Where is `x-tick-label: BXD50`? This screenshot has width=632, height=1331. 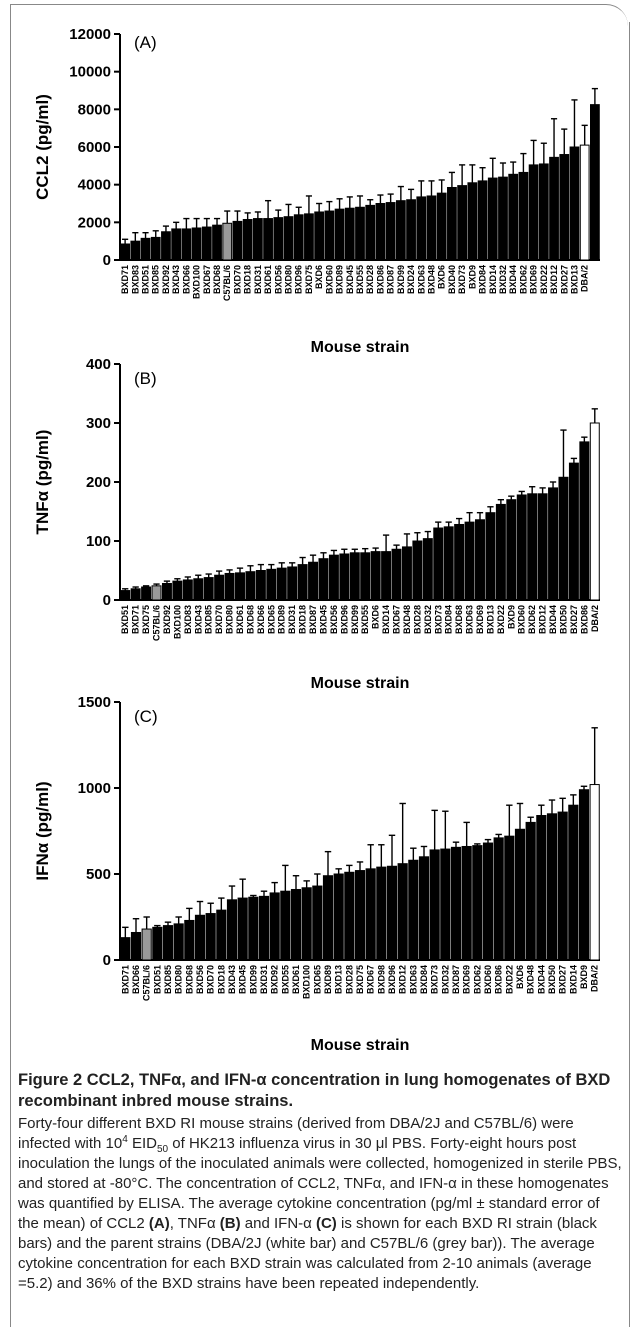 x-tick-label: BXD50 is located at coordinates (563, 619).